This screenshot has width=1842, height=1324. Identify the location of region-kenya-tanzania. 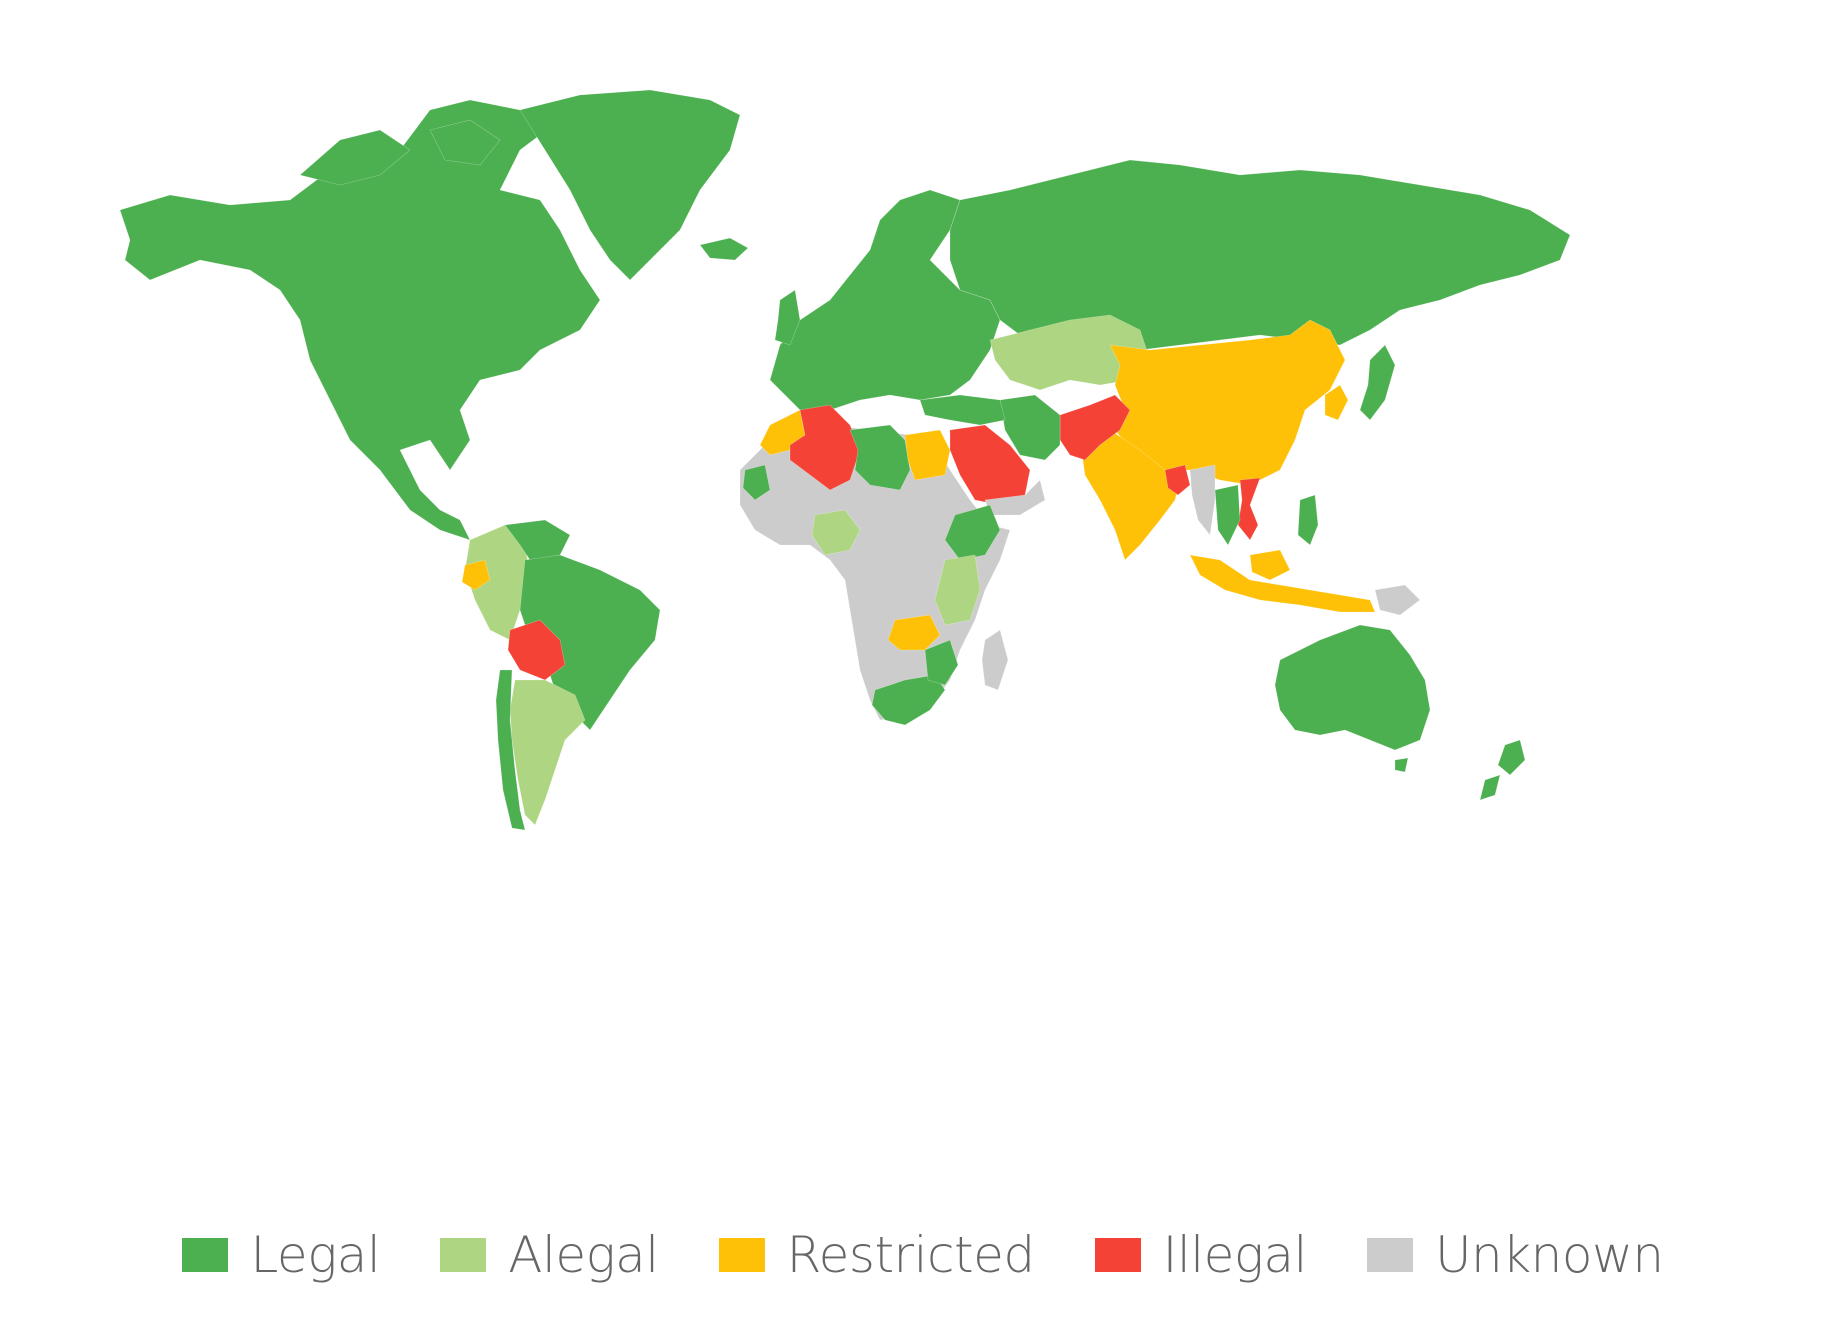
(957, 590).